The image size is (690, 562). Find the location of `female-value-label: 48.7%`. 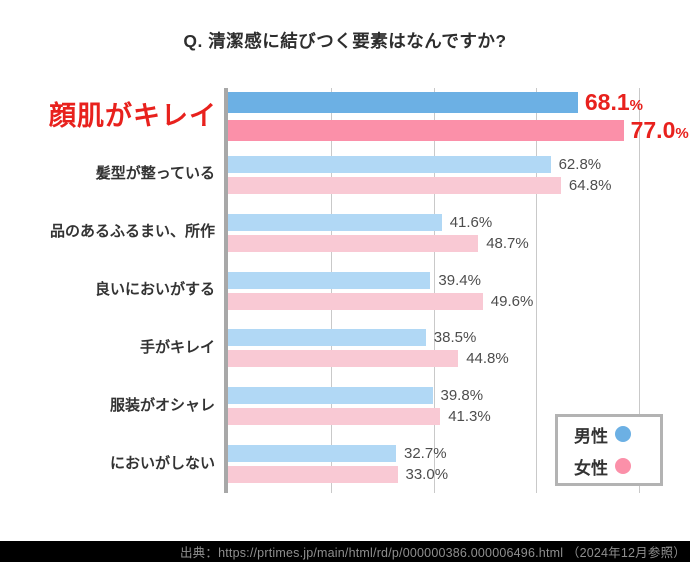

female-value-label: 48.7% is located at coordinates (507, 243).